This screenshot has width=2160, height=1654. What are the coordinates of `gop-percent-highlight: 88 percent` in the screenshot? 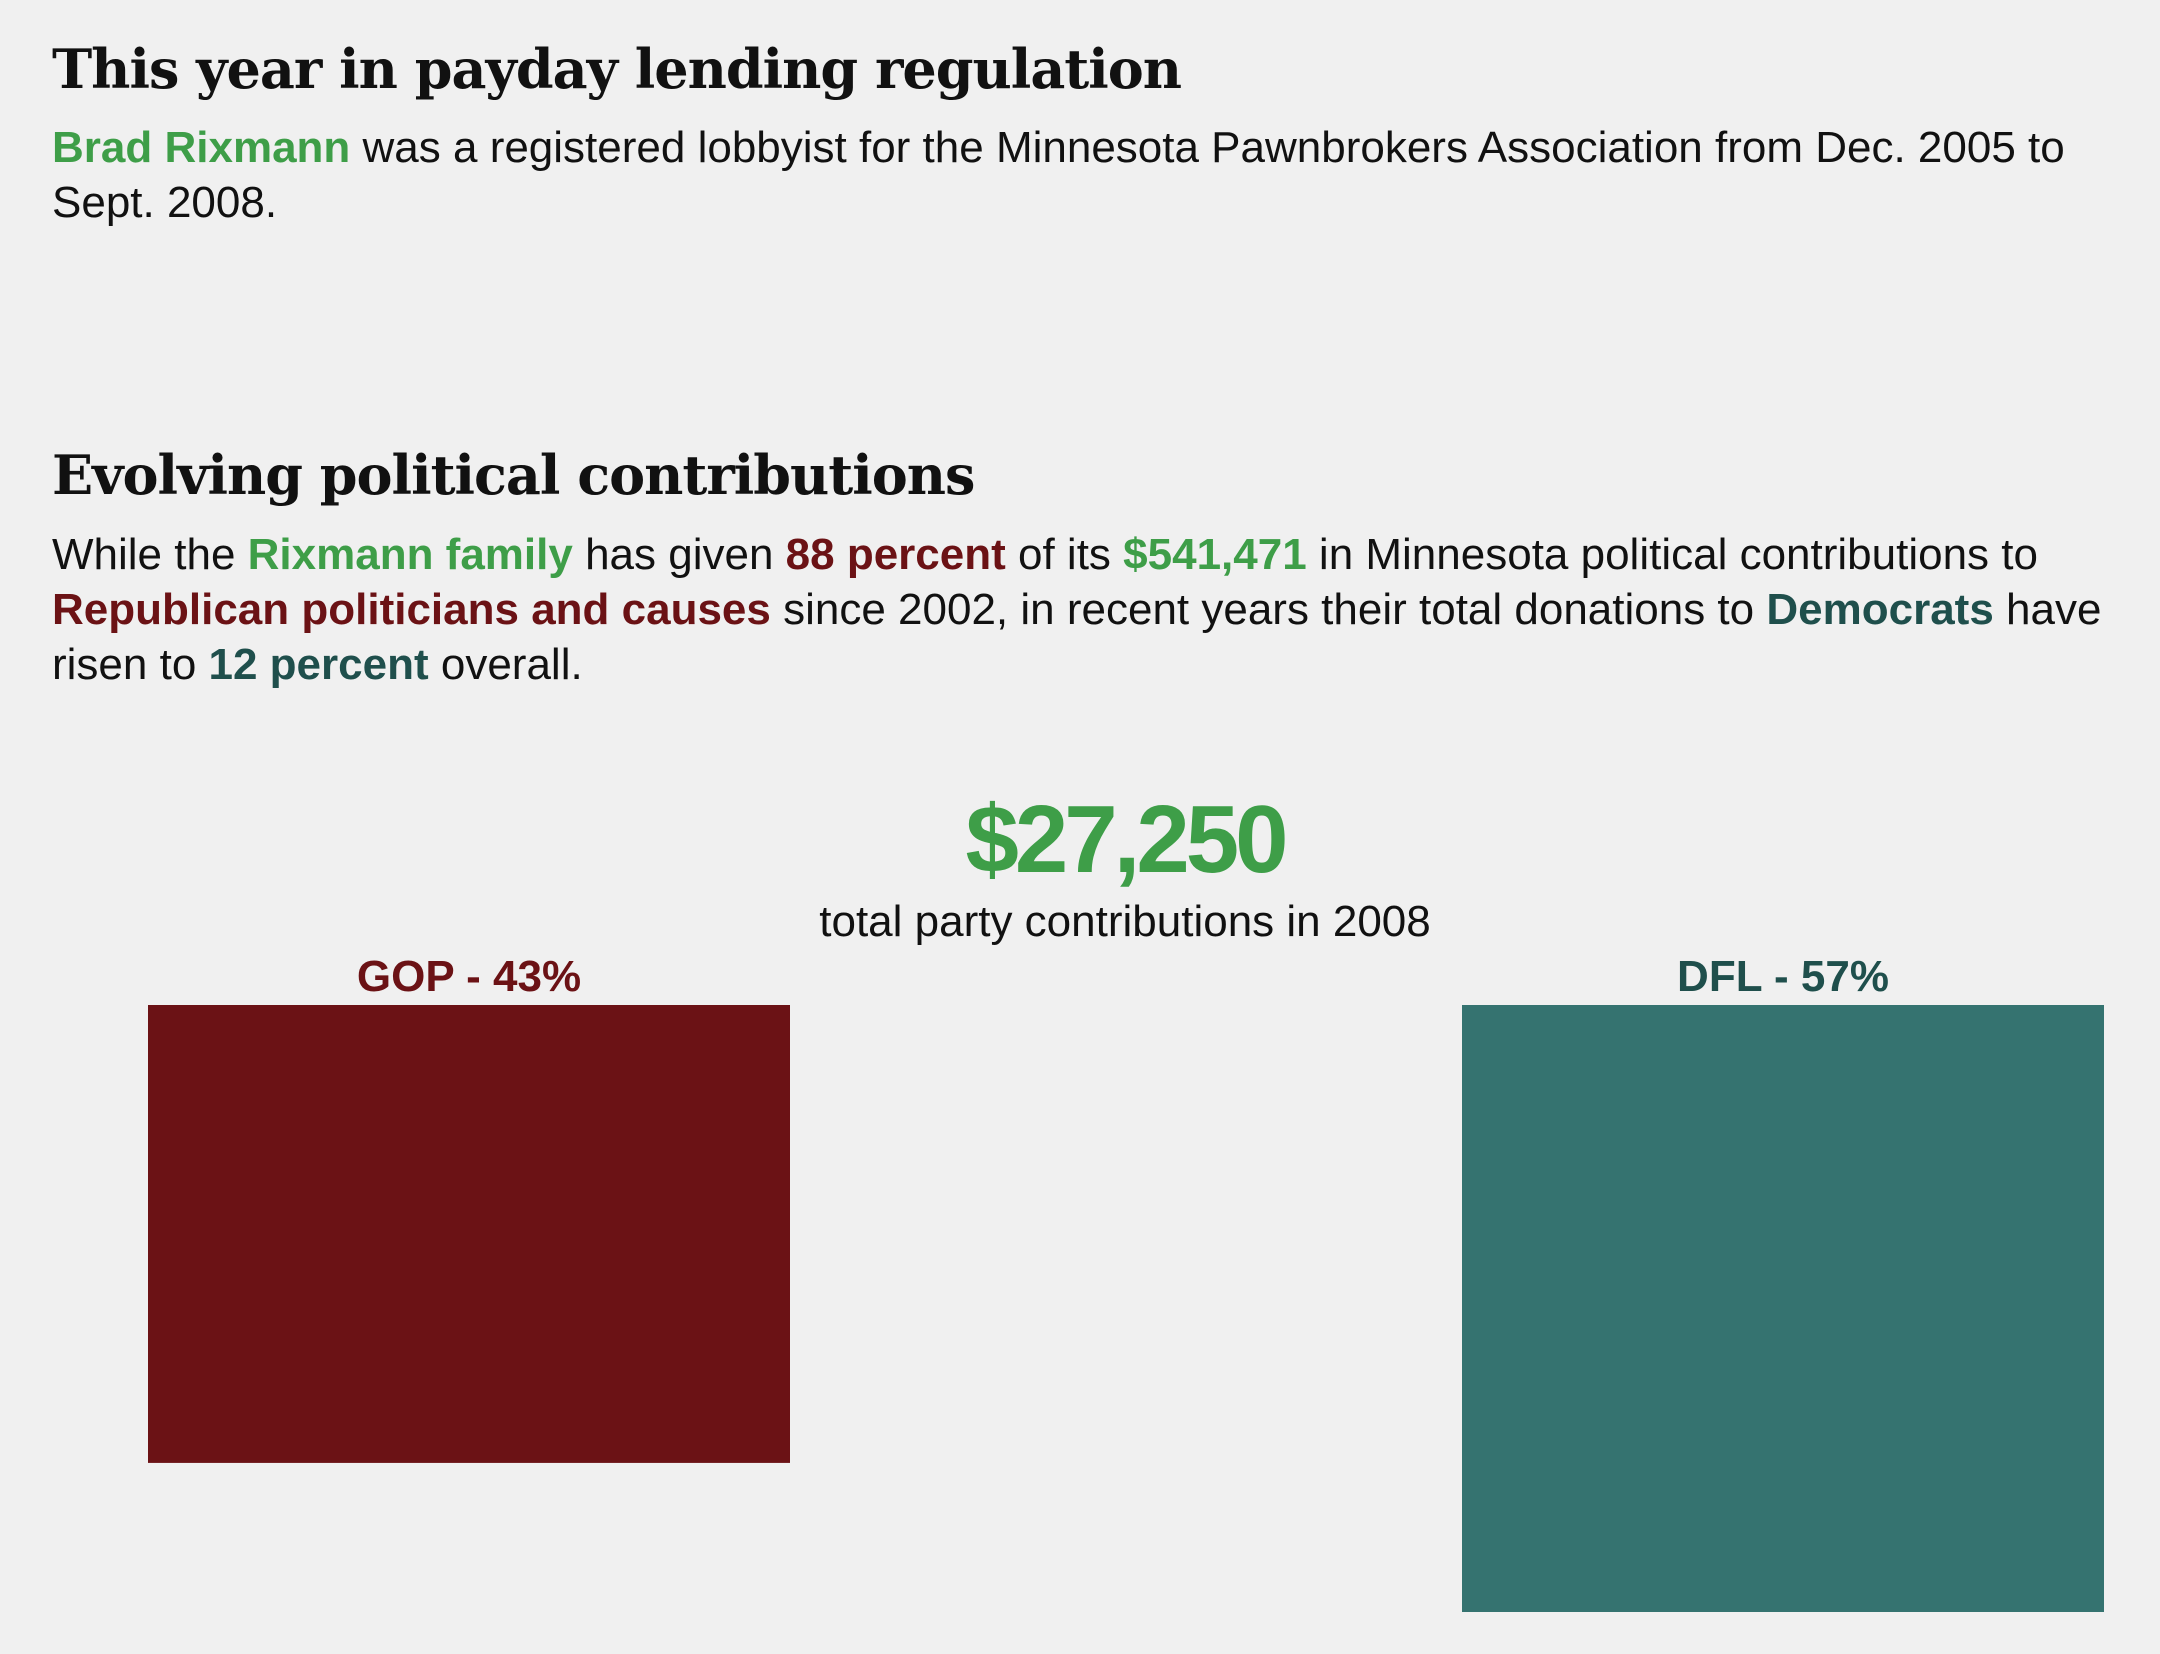 It's located at (895, 554).